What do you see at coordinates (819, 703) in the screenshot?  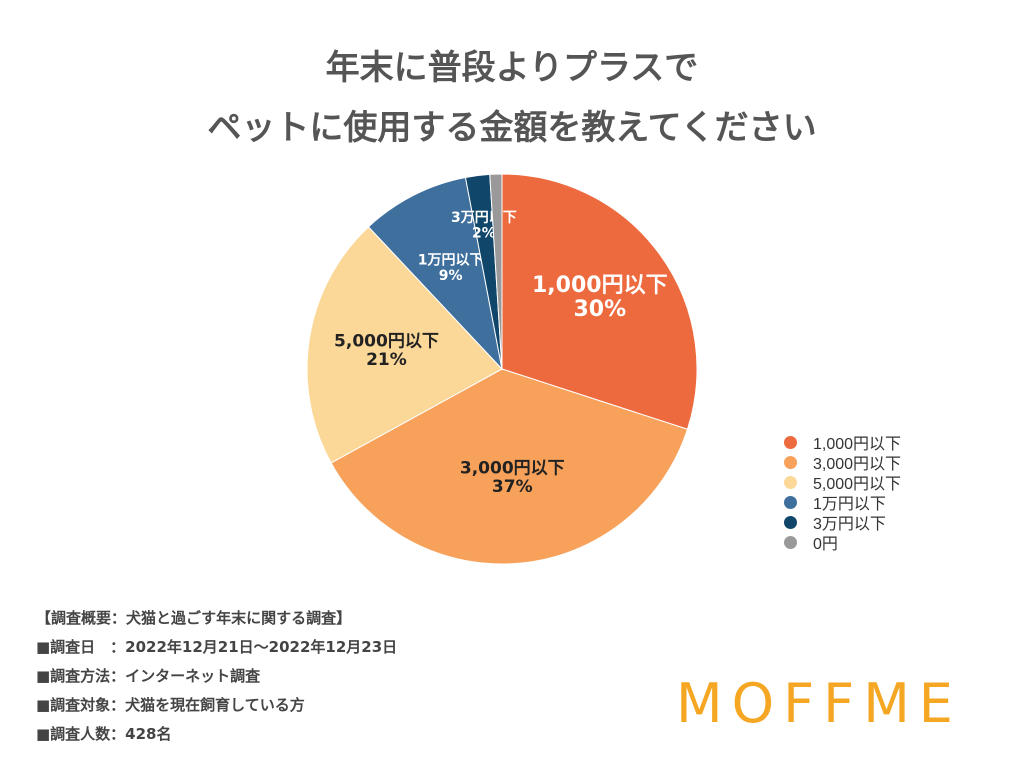 I see `moffme-logo: MOFFME` at bounding box center [819, 703].